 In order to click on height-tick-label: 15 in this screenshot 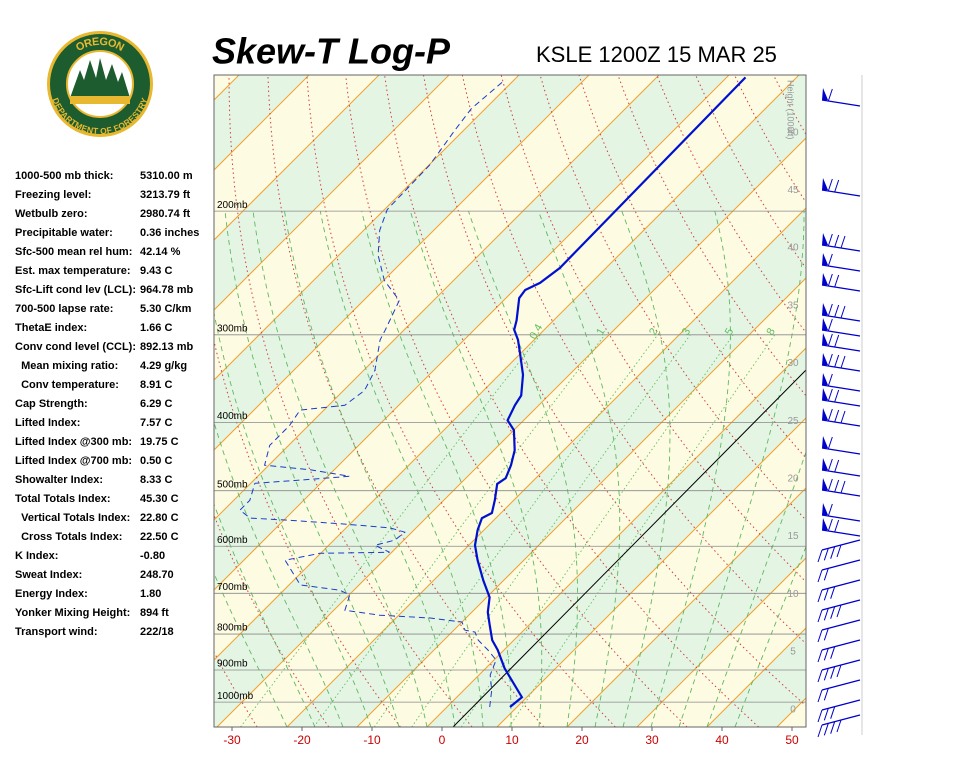, I will do `click(793, 536)`.